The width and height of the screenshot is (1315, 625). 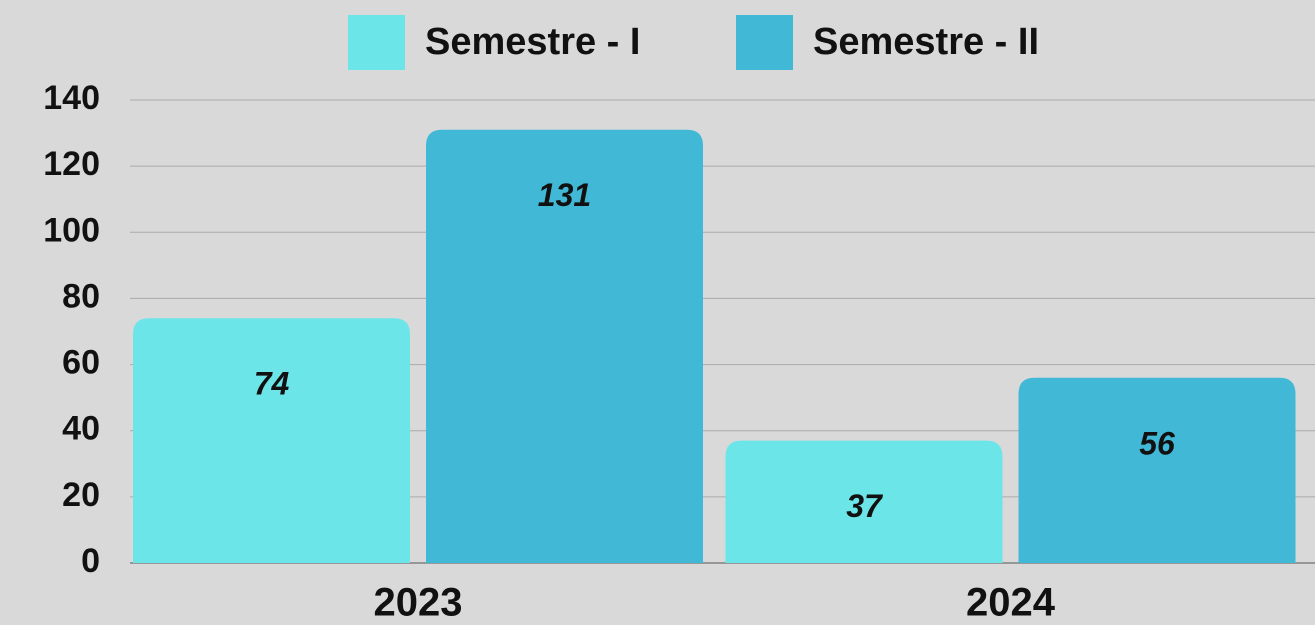 What do you see at coordinates (71, 98) in the screenshot?
I see `y-tick-label: 140` at bounding box center [71, 98].